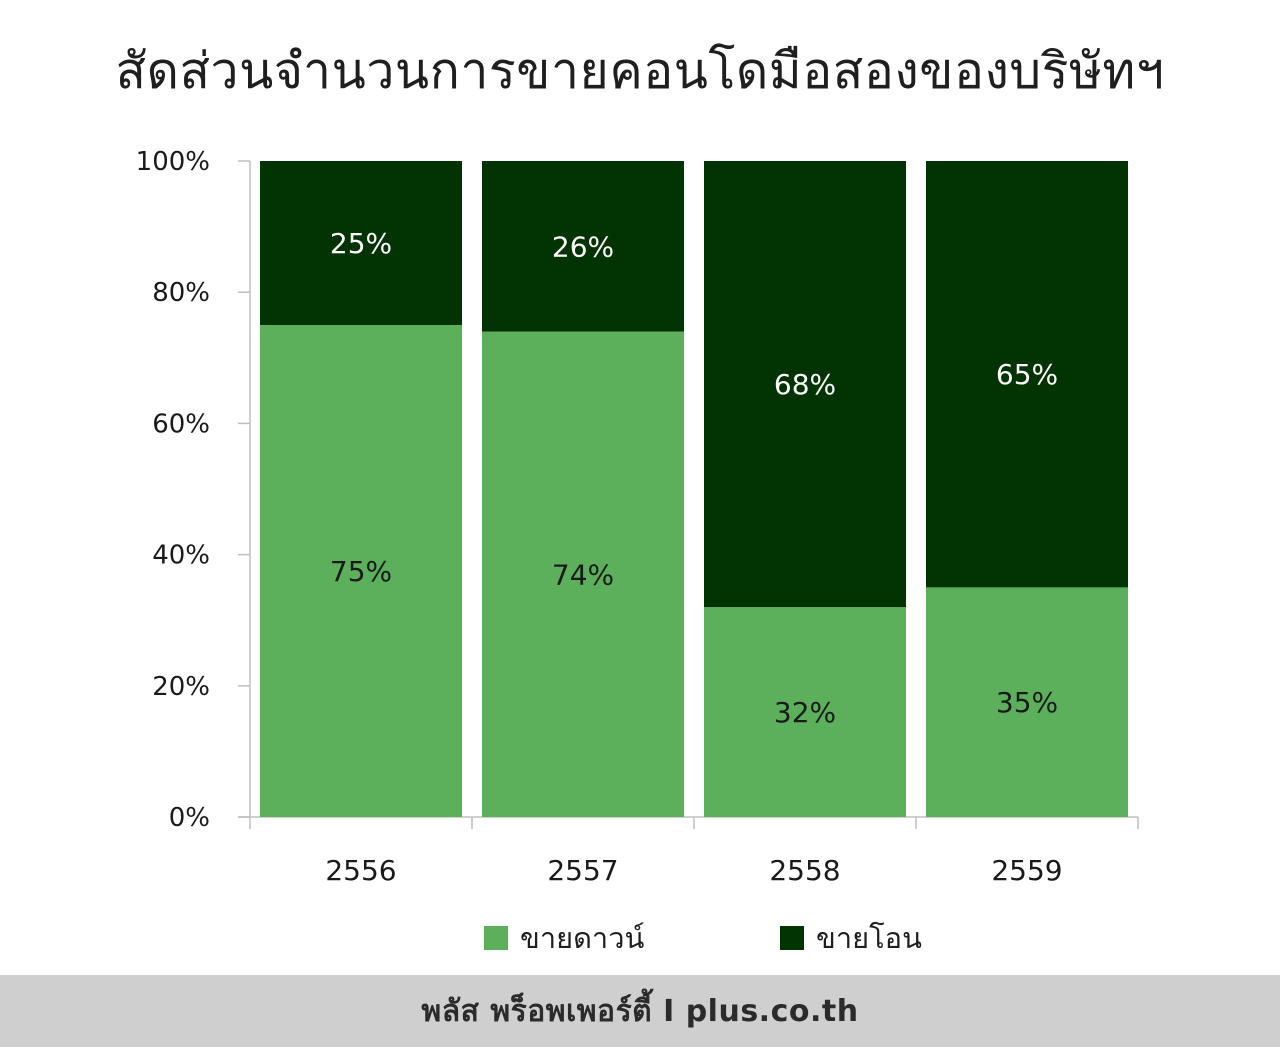 The image size is (1280, 1047). I want to click on x-tick-label: 2557, so click(582, 870).